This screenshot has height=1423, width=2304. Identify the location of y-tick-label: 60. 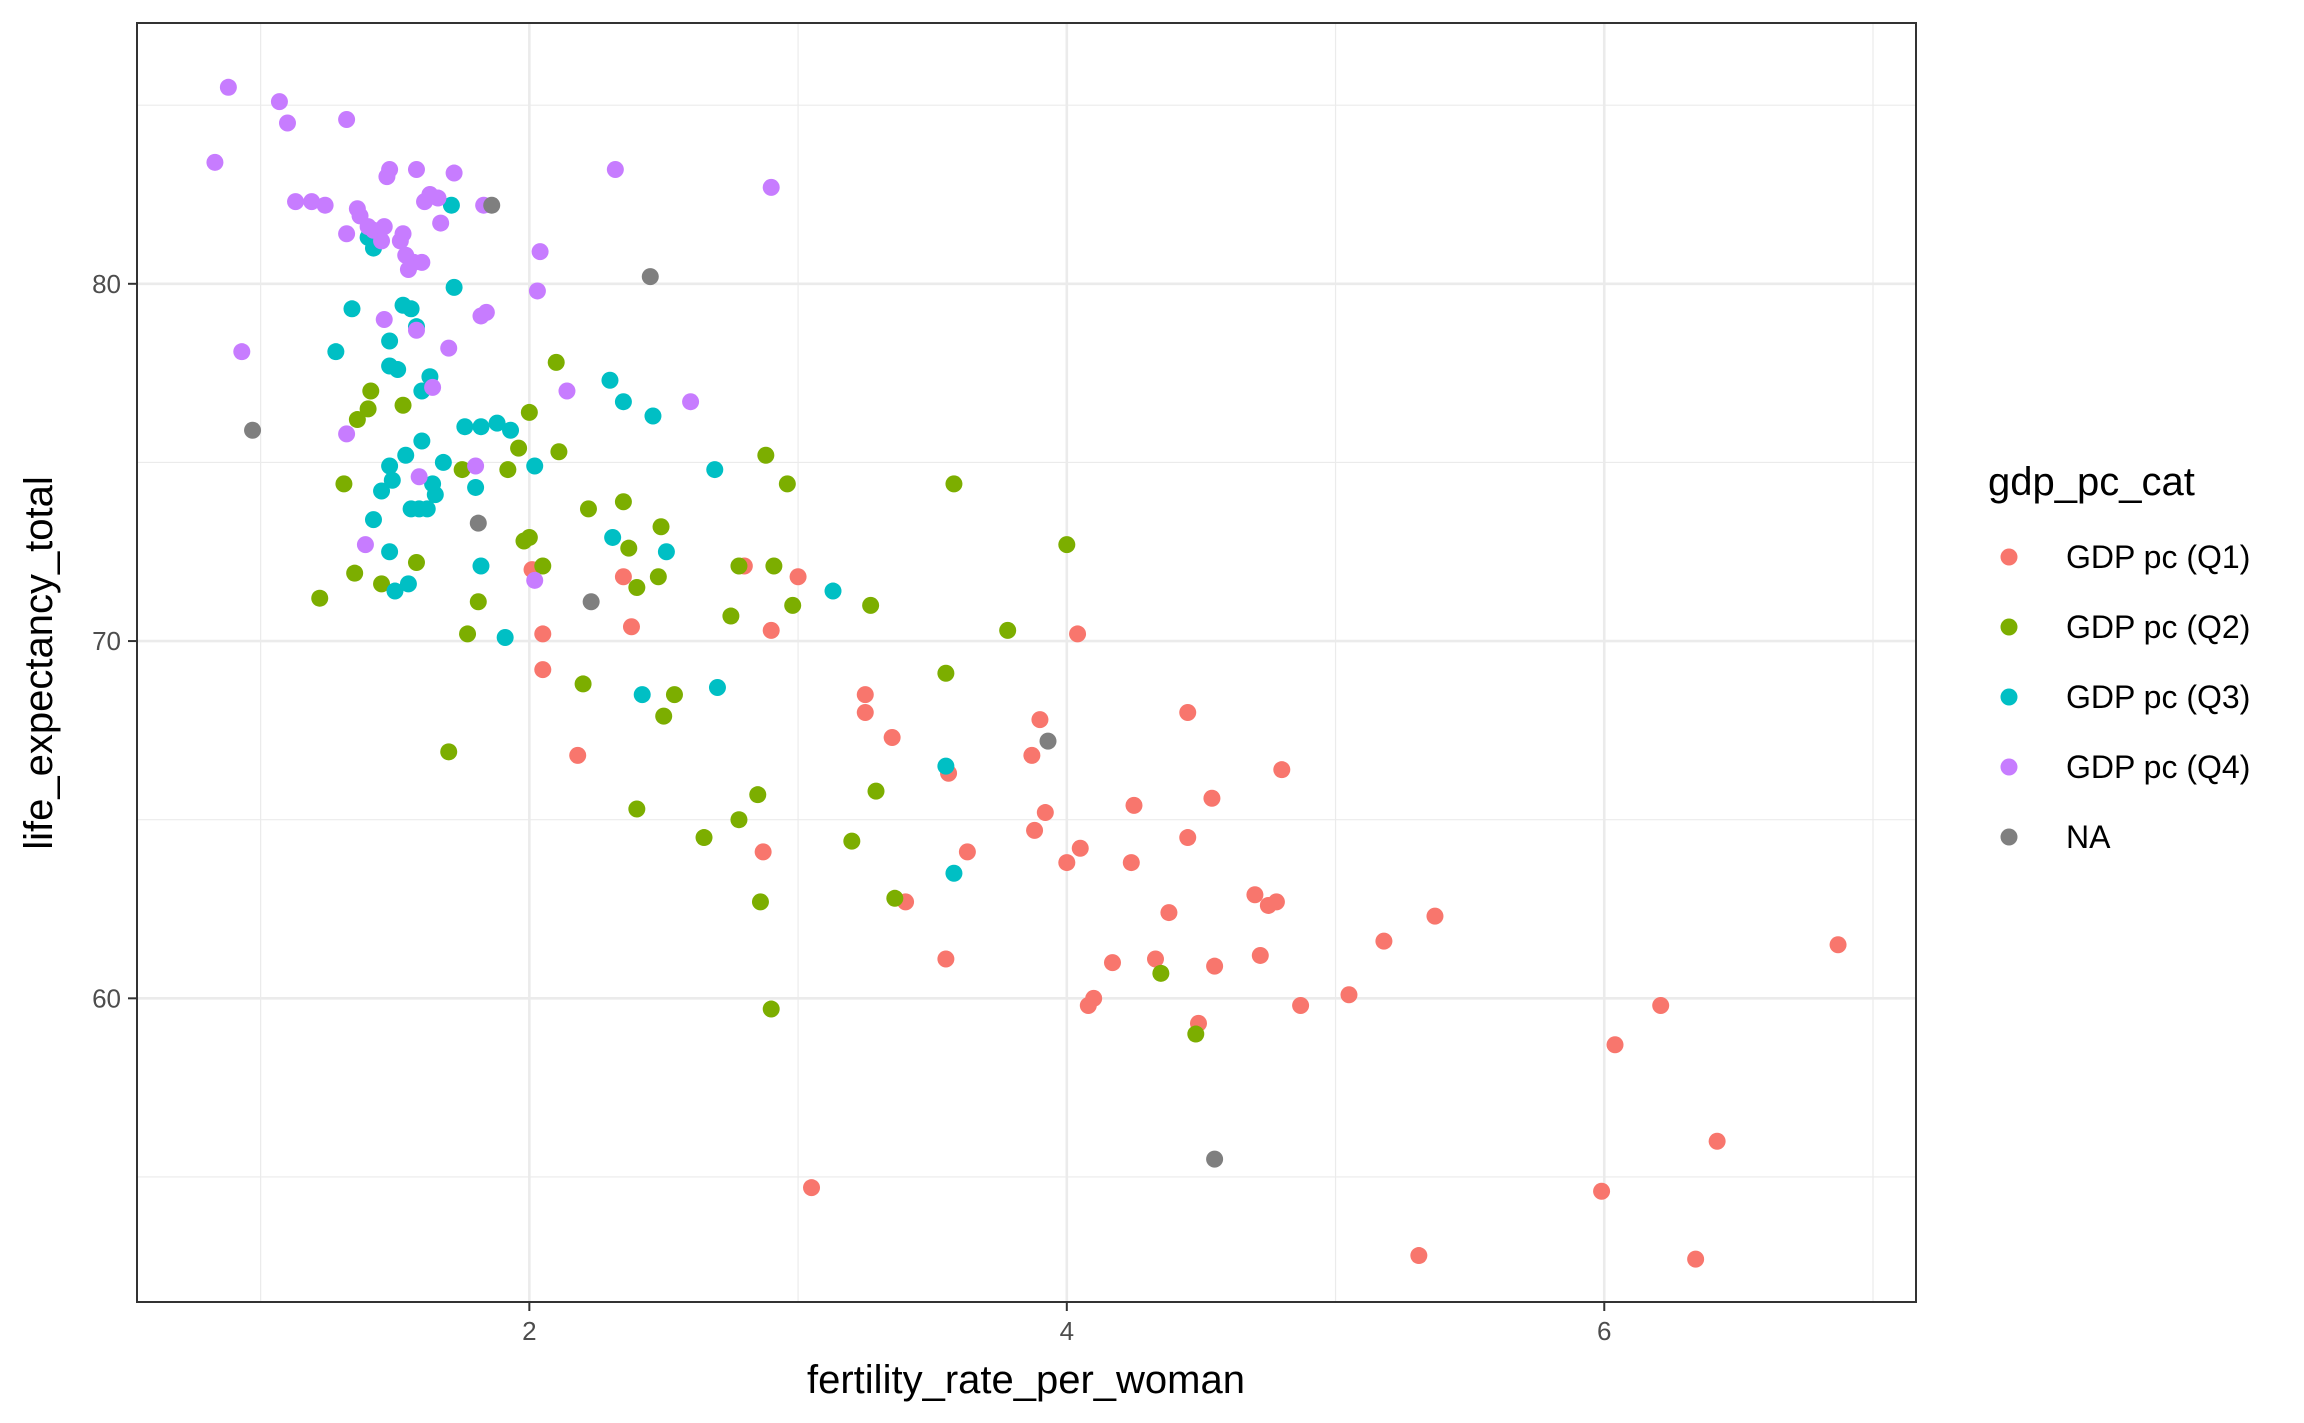
(106, 998).